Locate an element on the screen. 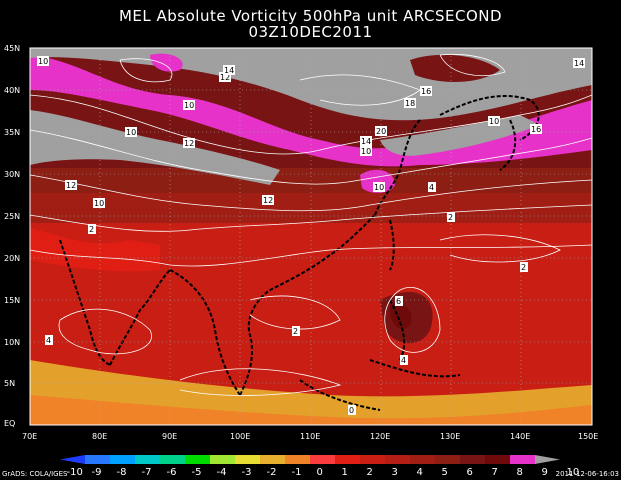 This screenshot has width=621, height=480. lat-label: 30N is located at coordinates (12, 174).